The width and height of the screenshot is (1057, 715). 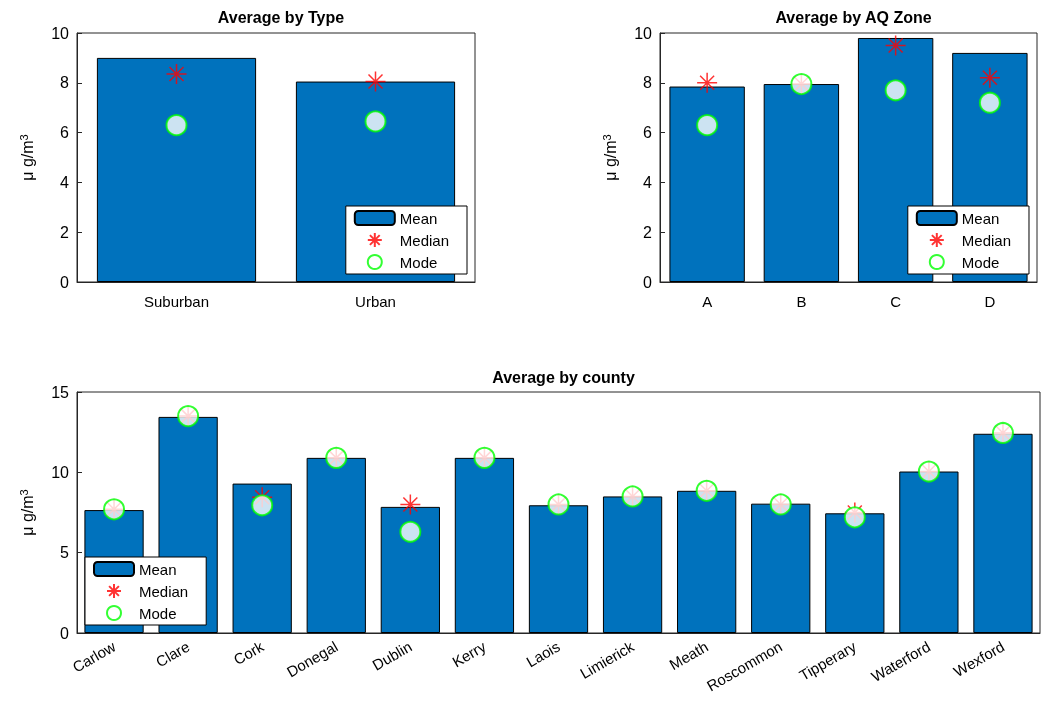 I want to click on x-tick-label: Laois, so click(x=543, y=654).